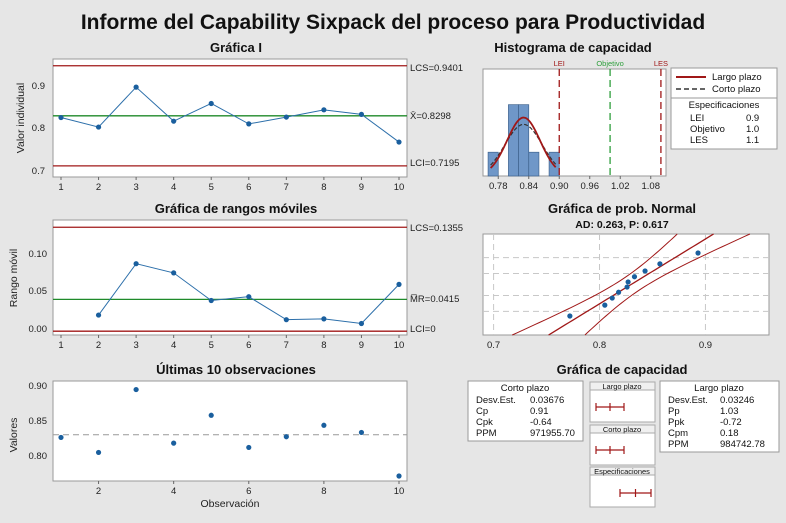 The height and width of the screenshot is (523, 786). What do you see at coordinates (610, 63) in the screenshot?
I see `spec-line-label: Objetivo` at bounding box center [610, 63].